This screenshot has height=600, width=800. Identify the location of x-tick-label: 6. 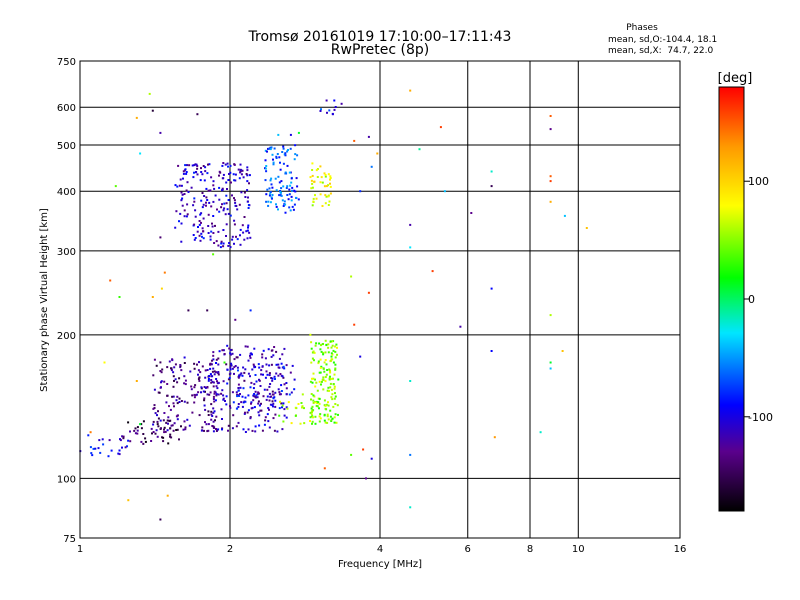
(468, 549).